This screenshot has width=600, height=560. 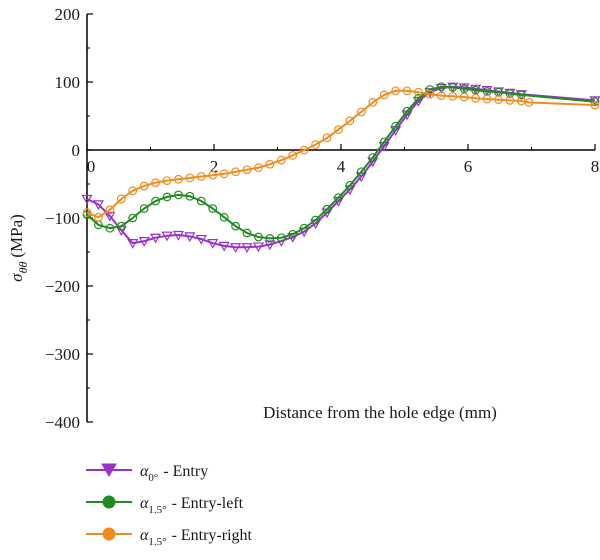 What do you see at coordinates (595, 166) in the screenshot?
I see `x-tick-label: 8` at bounding box center [595, 166].